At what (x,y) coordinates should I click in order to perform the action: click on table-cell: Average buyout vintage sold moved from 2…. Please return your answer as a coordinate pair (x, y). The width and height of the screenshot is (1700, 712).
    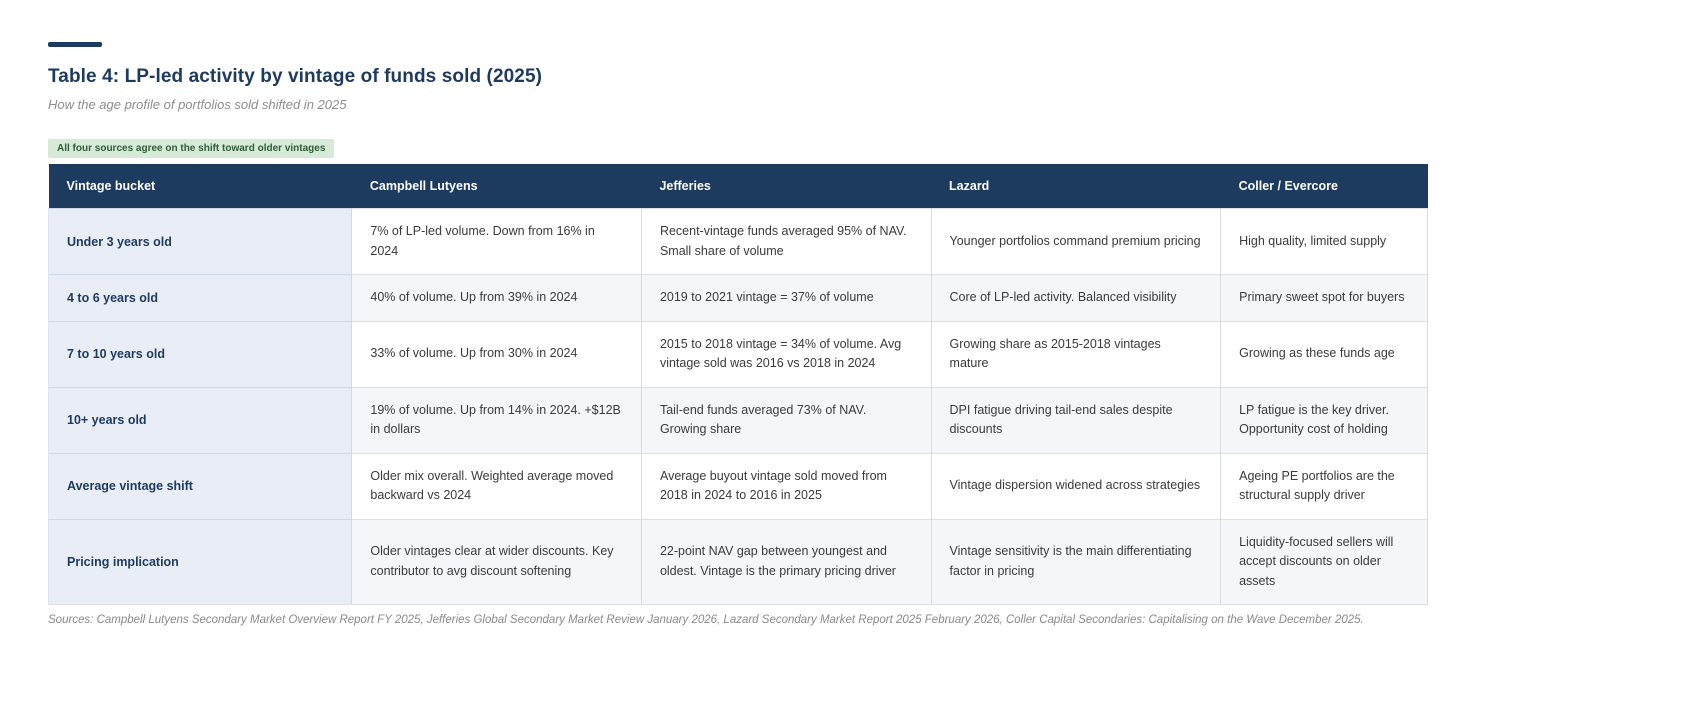
    Looking at the image, I should click on (786, 485).